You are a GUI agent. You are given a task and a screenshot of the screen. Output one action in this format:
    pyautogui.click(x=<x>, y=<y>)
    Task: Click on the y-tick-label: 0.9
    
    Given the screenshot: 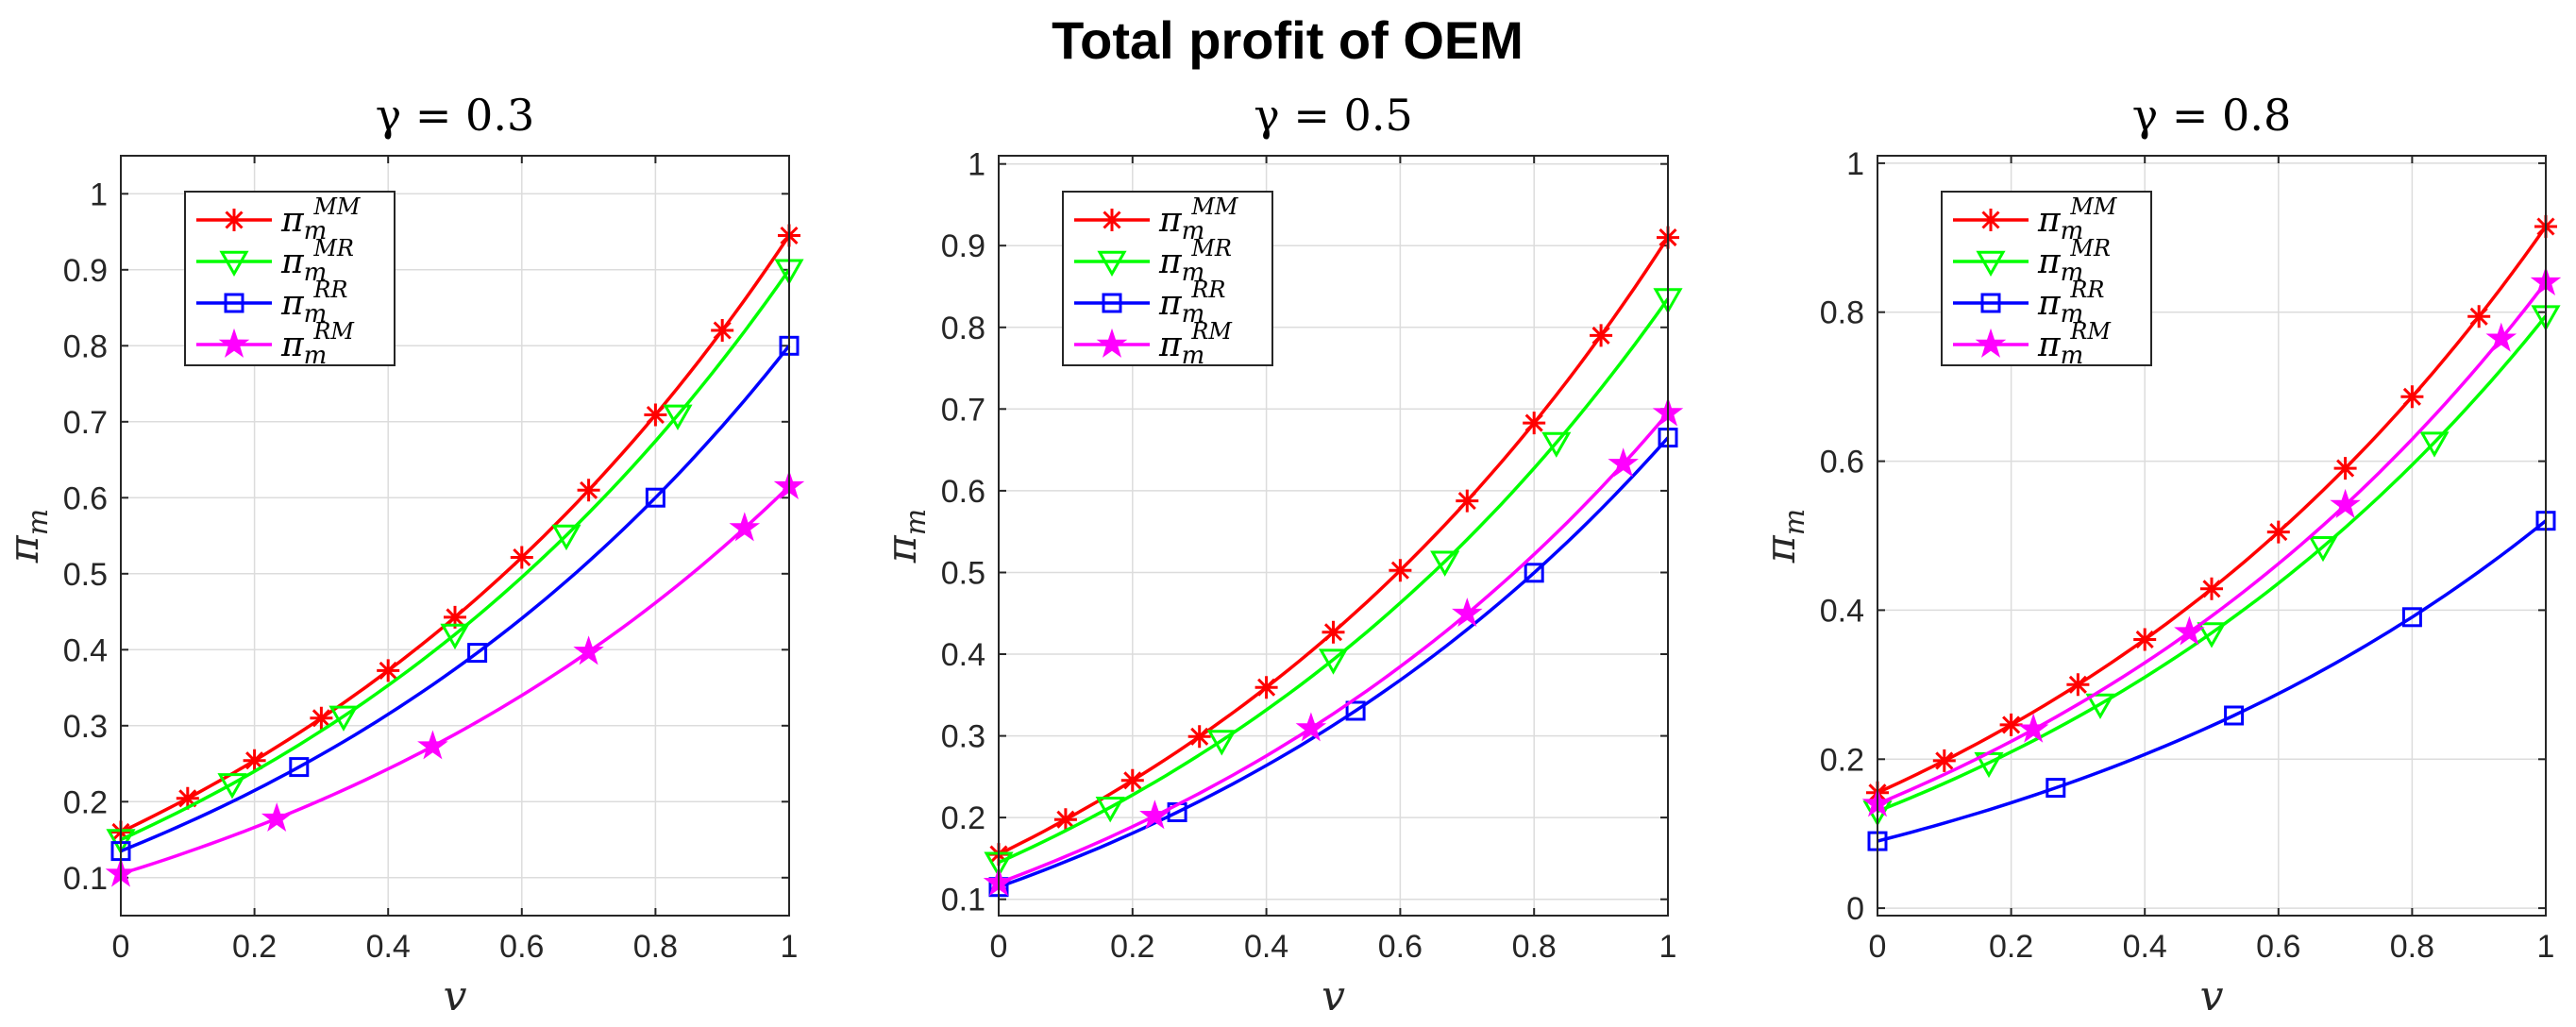 What is the action you would take?
    pyautogui.click(x=85, y=271)
    